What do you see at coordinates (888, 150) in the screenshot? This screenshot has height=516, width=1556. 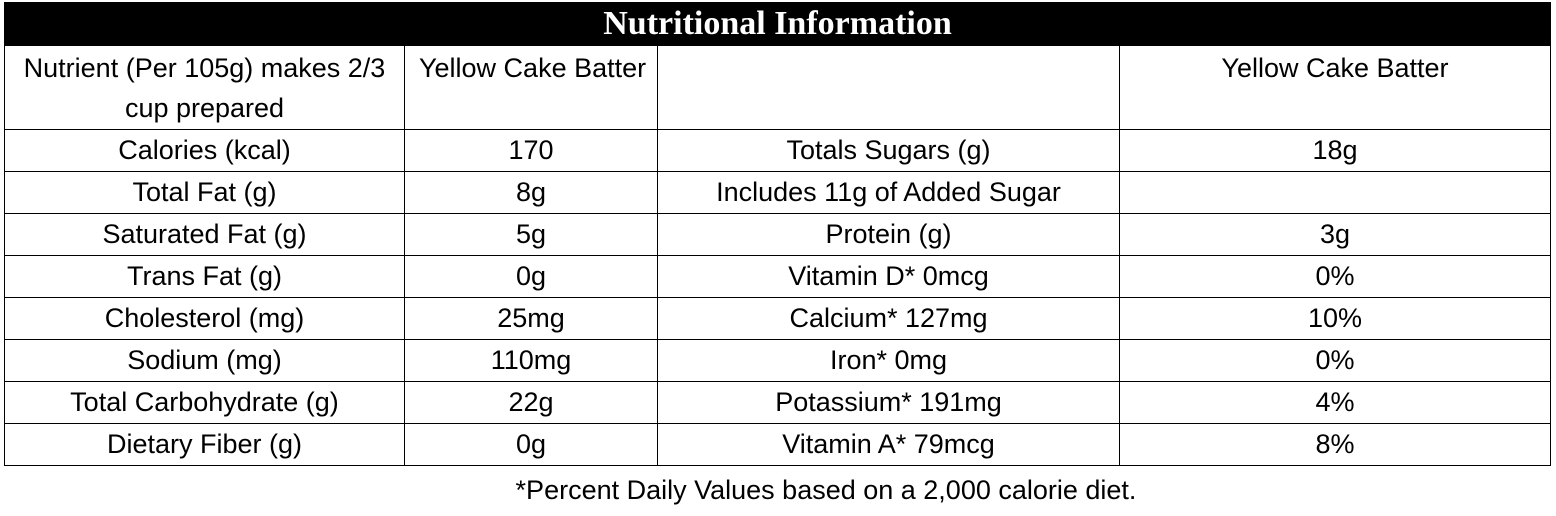 I see `right-nutrient-cell: Totals Sugars (g)` at bounding box center [888, 150].